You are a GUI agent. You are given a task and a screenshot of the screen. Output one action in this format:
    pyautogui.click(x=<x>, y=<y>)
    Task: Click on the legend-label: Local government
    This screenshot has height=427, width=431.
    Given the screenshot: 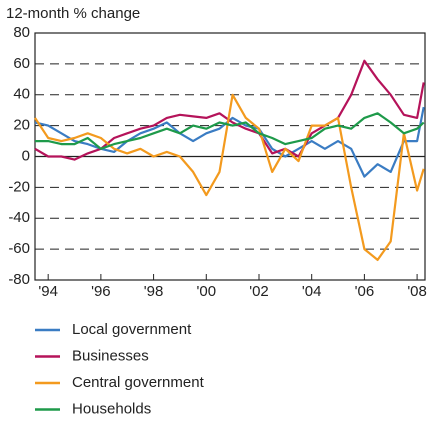 What is the action you would take?
    pyautogui.click(x=132, y=329)
    